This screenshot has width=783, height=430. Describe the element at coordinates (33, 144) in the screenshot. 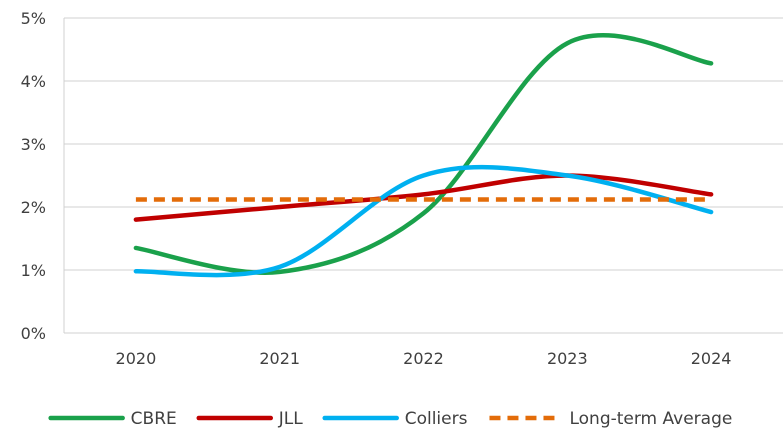

I see `y-tick-label: 3%` at that location.